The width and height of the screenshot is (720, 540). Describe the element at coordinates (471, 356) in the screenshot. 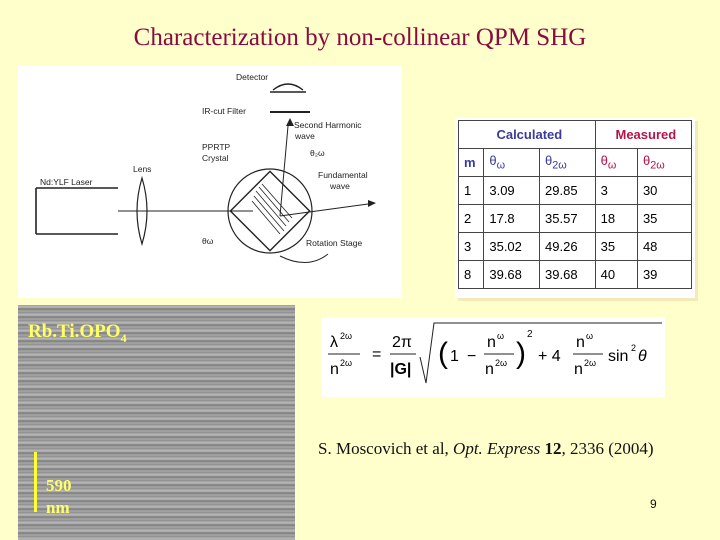

I see `formula-minus: −` at that location.